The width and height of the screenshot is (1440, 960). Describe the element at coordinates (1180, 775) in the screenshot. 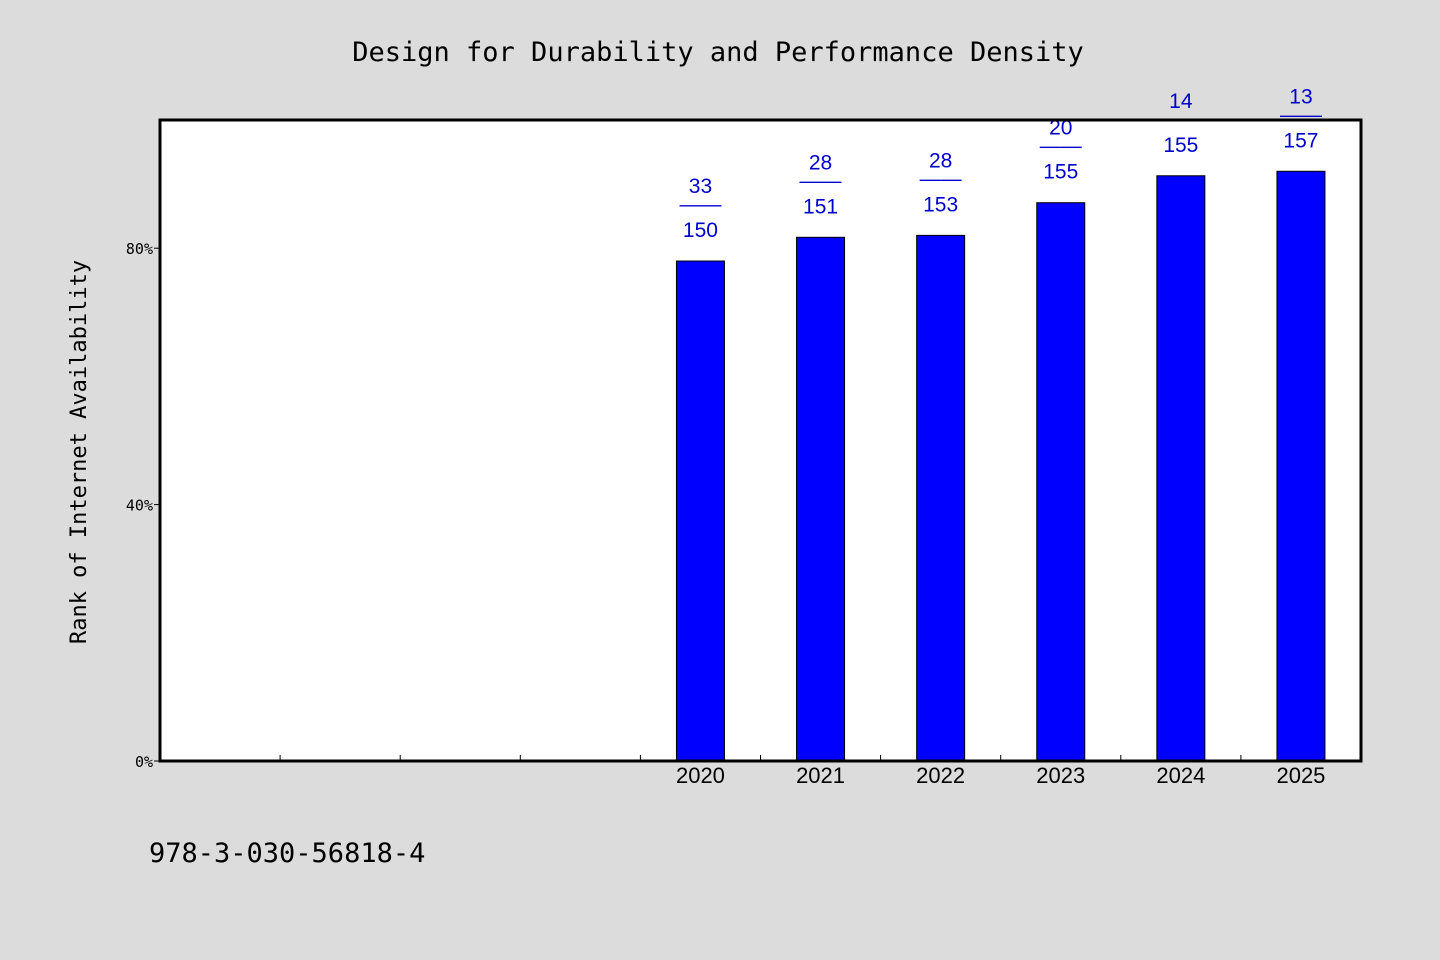

I see `x-tick-label: 2024` at that location.